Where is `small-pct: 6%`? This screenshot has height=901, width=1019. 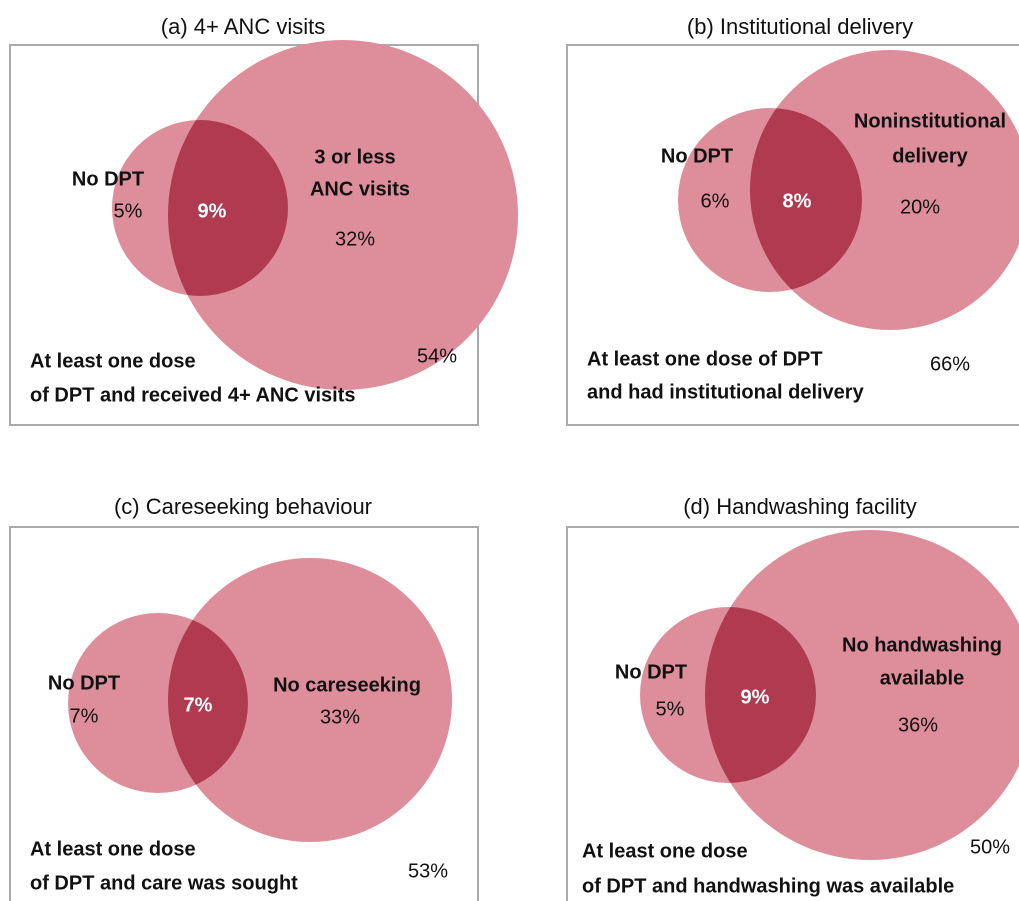
small-pct: 6% is located at coordinates (715, 201).